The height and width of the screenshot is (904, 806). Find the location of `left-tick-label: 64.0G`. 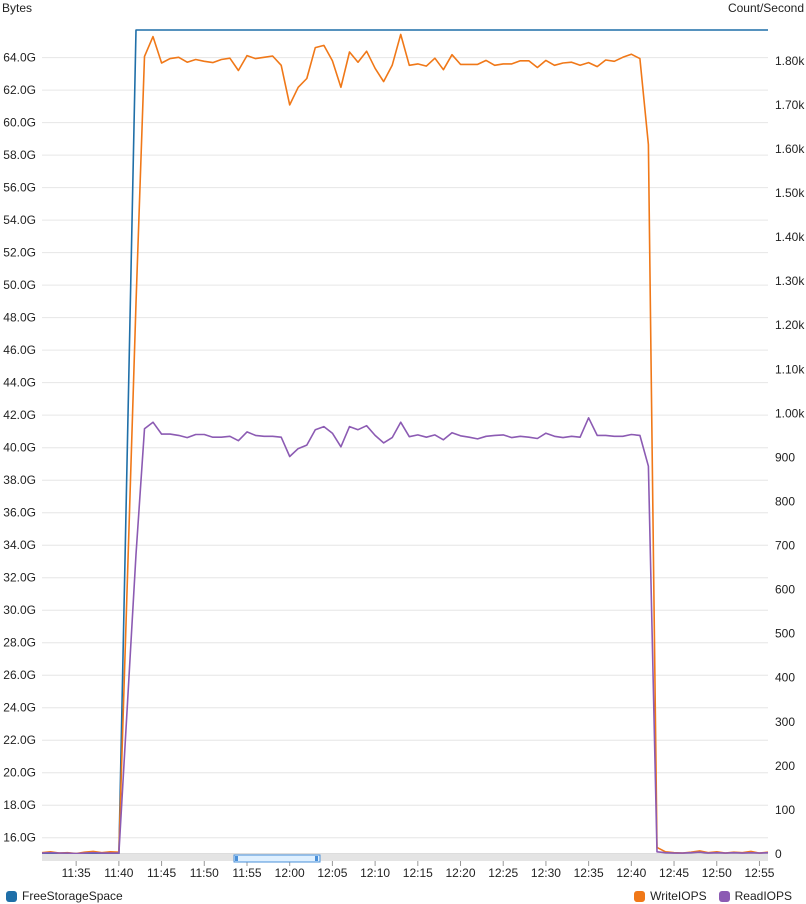

left-tick-label: 64.0G is located at coordinates (19, 58).